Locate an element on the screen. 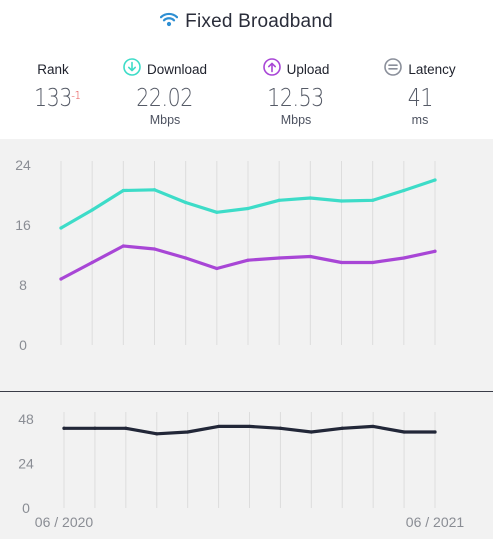 The image size is (493, 544). stat-download: Download 22.02 Mbps is located at coordinates (165, 92).